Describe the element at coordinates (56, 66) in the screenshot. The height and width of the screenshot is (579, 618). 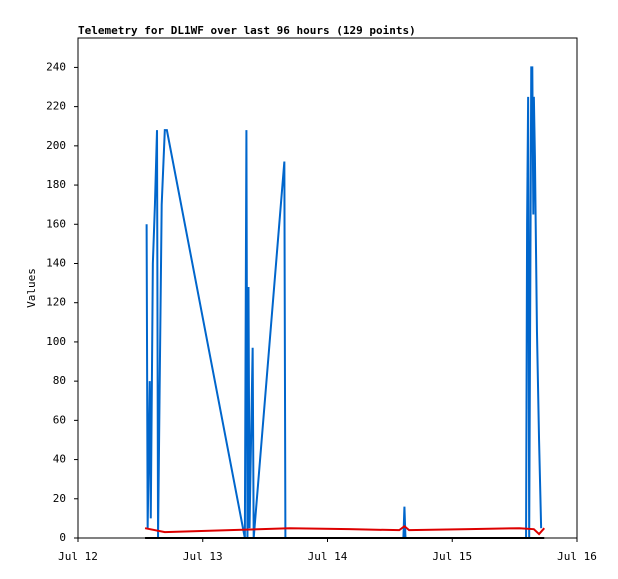
I see `y-tick-label: 240` at that location.